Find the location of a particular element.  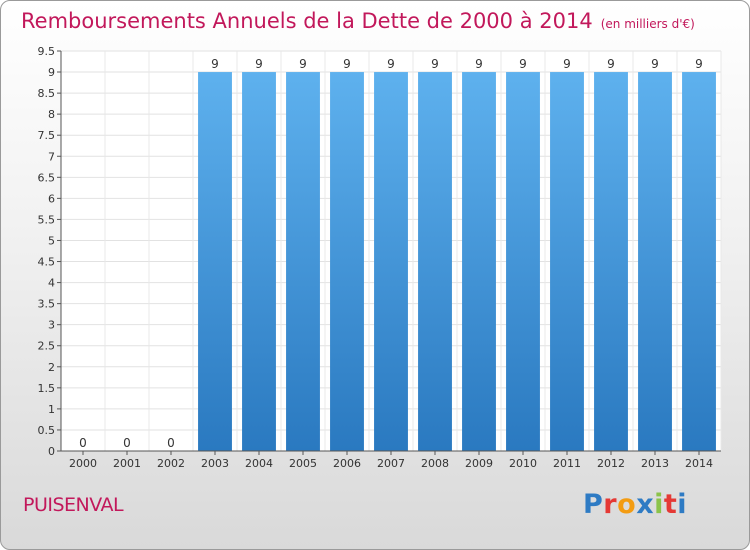

x-tick-label: 2003 is located at coordinates (215, 463).